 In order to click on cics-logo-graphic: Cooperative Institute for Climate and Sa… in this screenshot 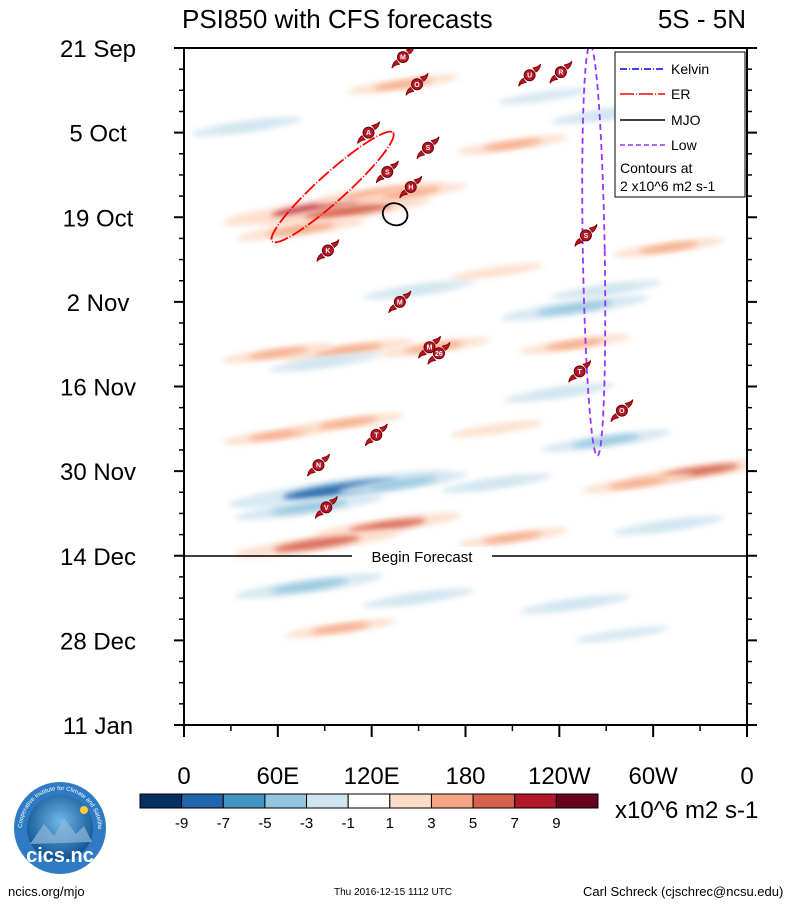, I will do `click(58, 825)`.